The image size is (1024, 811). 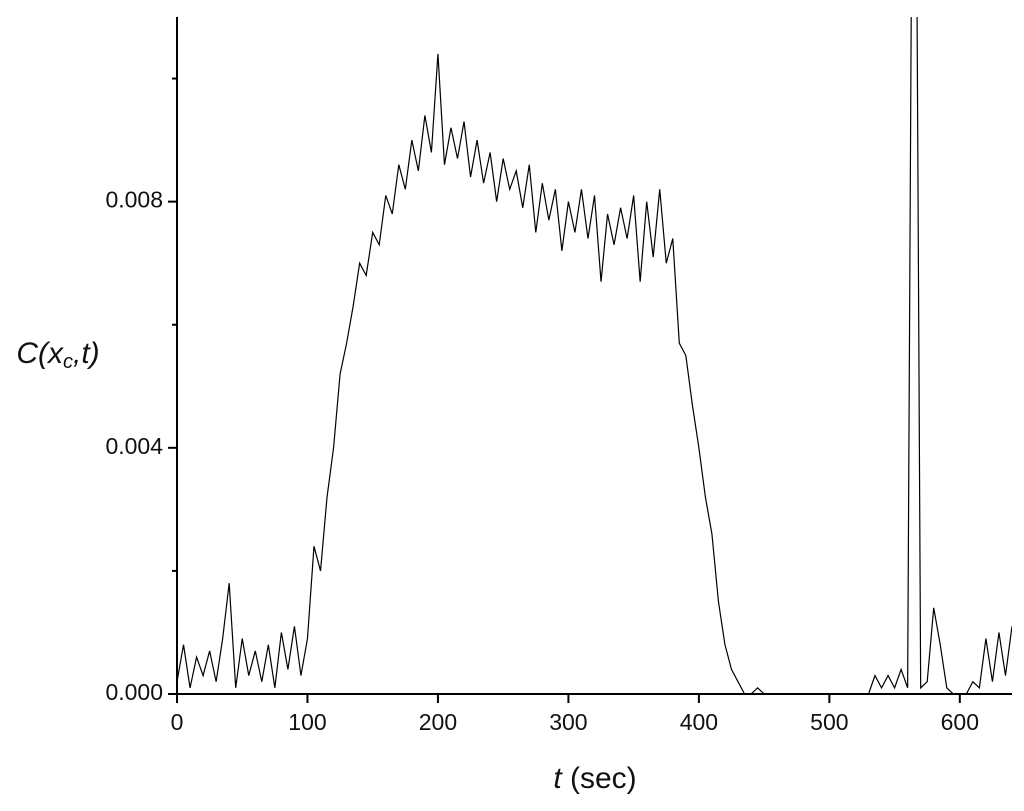 I want to click on x-tick-label: 200, so click(x=438, y=722).